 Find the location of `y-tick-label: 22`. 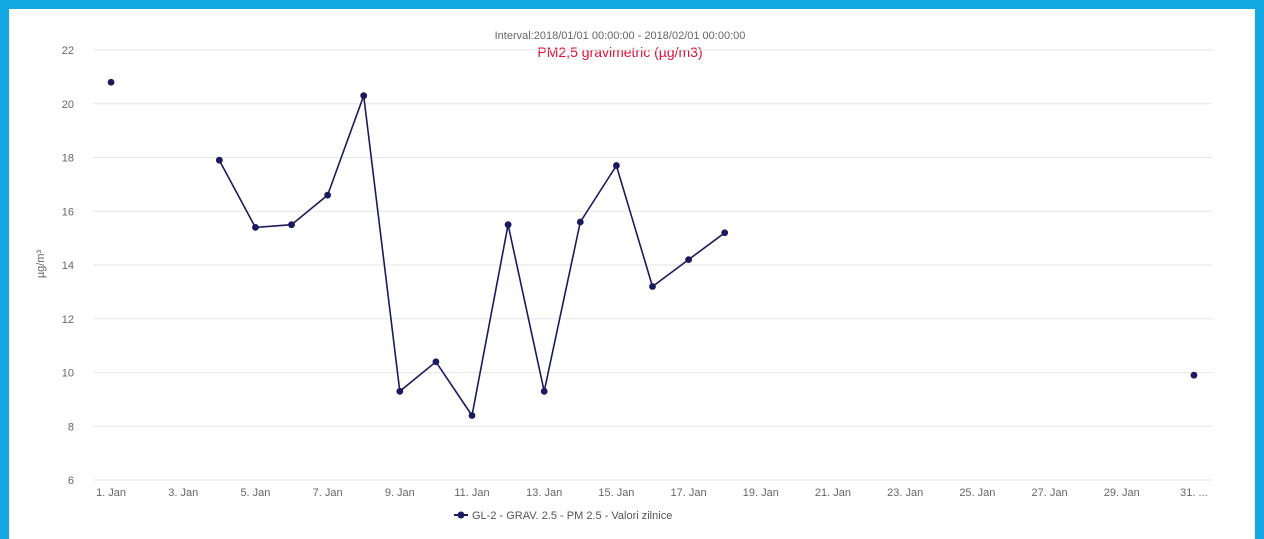

y-tick-label: 22 is located at coordinates (68, 51).